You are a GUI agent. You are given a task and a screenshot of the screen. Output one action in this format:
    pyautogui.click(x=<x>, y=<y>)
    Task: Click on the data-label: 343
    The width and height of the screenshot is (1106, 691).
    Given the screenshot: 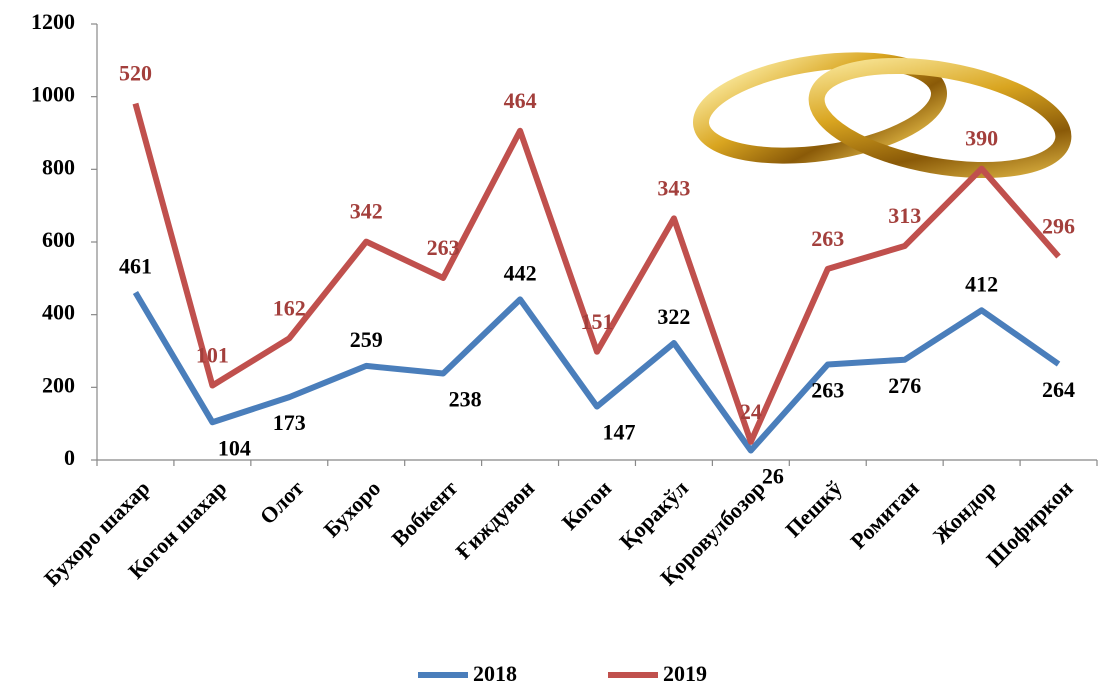 What is the action you would take?
    pyautogui.click(x=673, y=187)
    